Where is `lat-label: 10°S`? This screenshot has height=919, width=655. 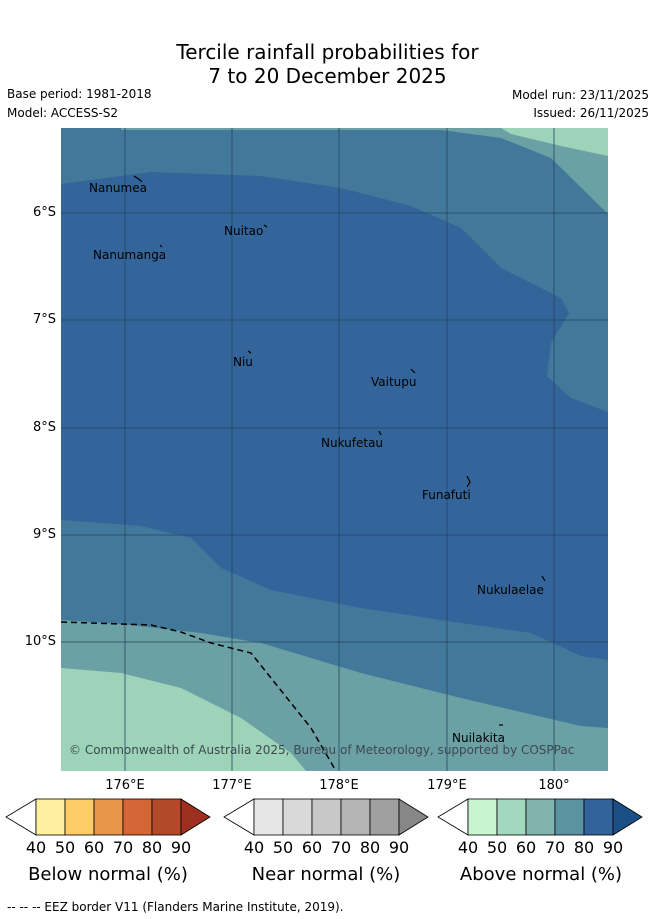 lat-label: 10°S is located at coordinates (40, 641).